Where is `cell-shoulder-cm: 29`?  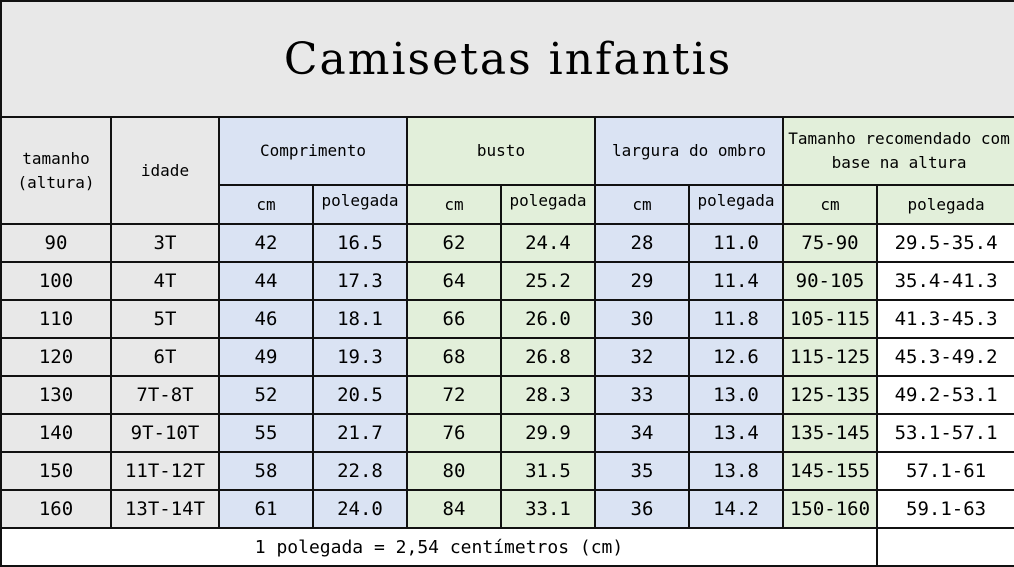 cell-shoulder-cm: 29 is located at coordinates (642, 281).